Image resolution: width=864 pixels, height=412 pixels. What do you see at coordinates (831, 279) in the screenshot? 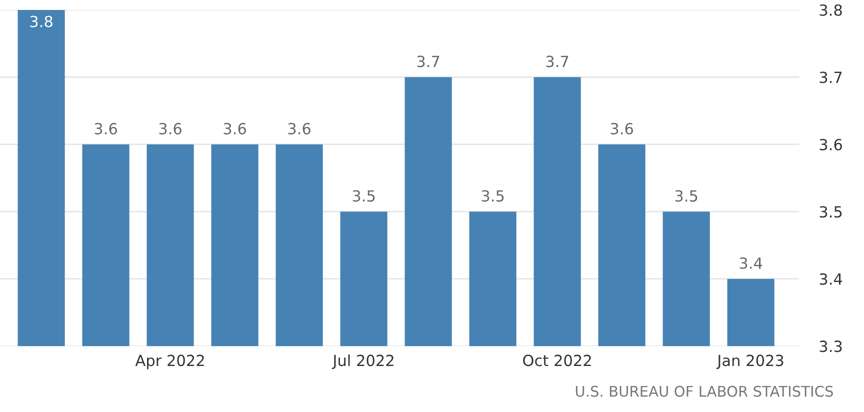
I see `y-tick-label: 3.4` at bounding box center [831, 279].